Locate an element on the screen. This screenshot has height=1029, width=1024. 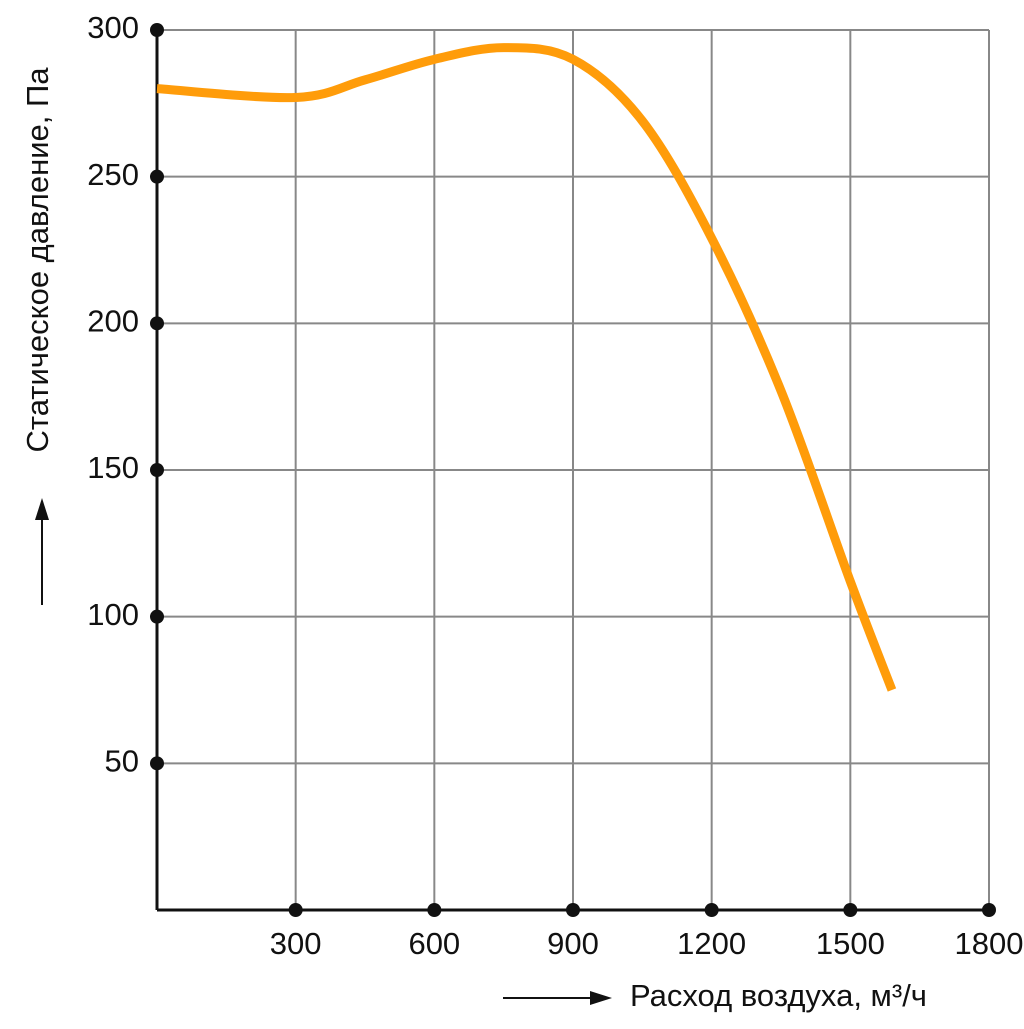
x-arrow-head is located at coordinates (601, 998).